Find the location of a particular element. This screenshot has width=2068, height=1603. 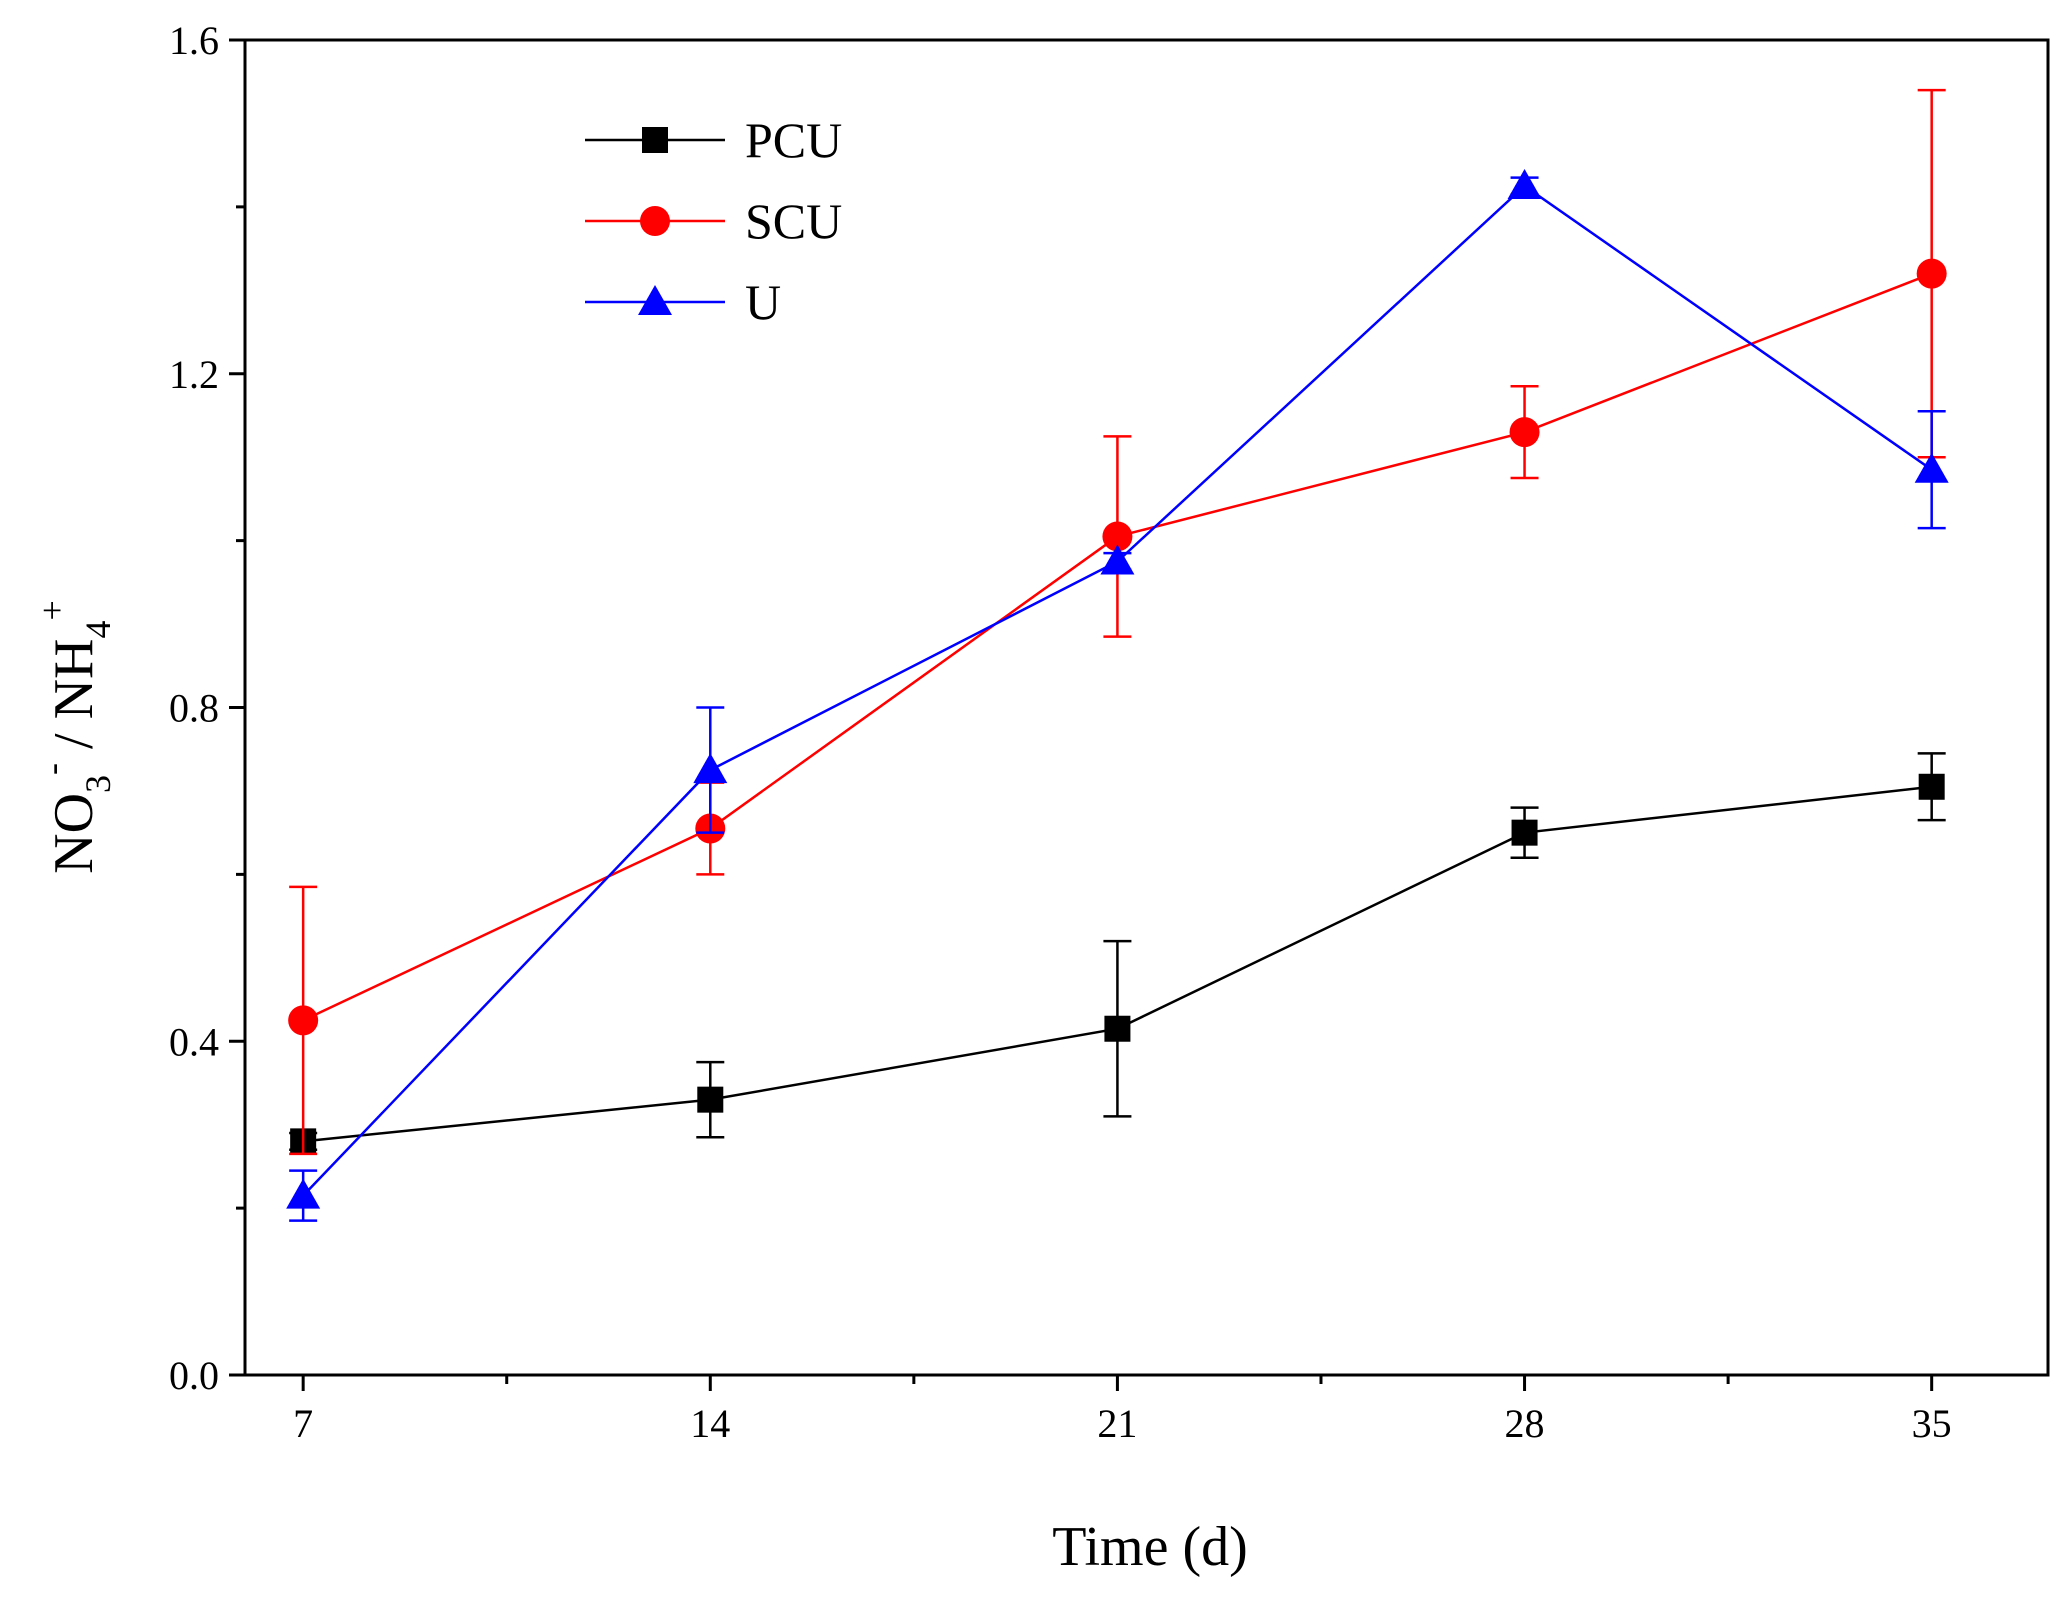

x-axis-title: Time (d) is located at coordinates (1150, 1547).